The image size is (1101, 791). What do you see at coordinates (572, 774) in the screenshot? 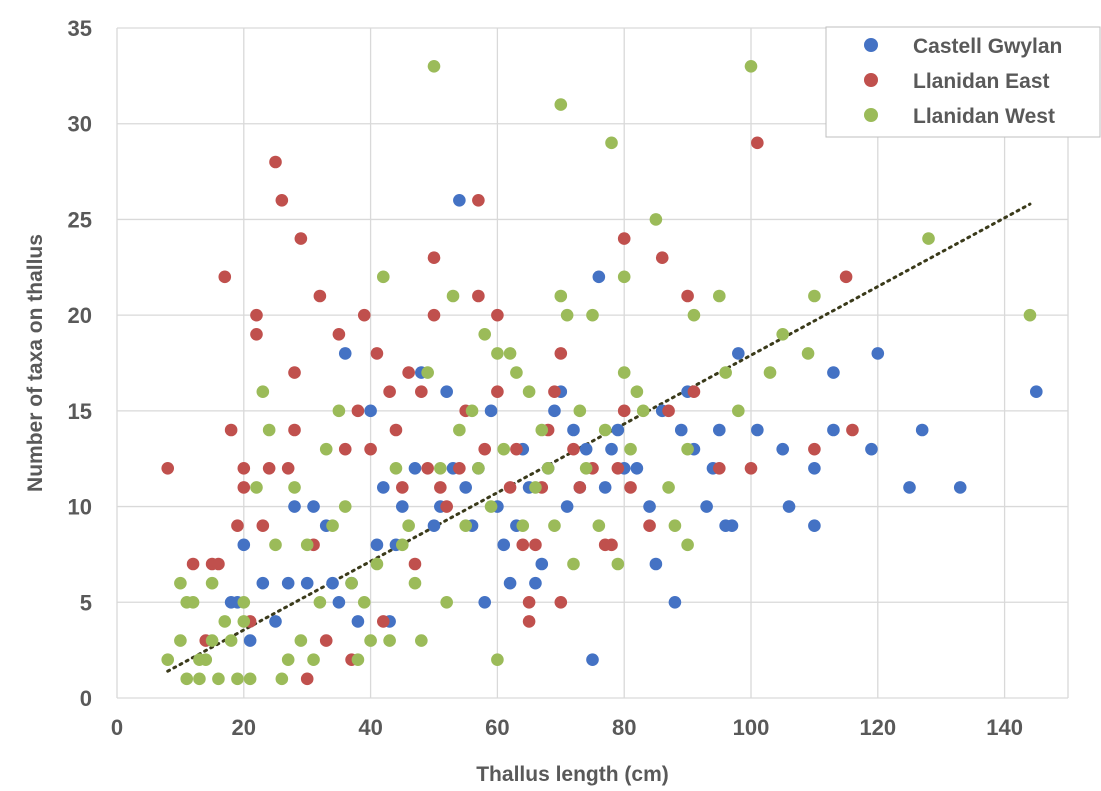
I see `x-axis-title: Thallus length (cm)` at bounding box center [572, 774].